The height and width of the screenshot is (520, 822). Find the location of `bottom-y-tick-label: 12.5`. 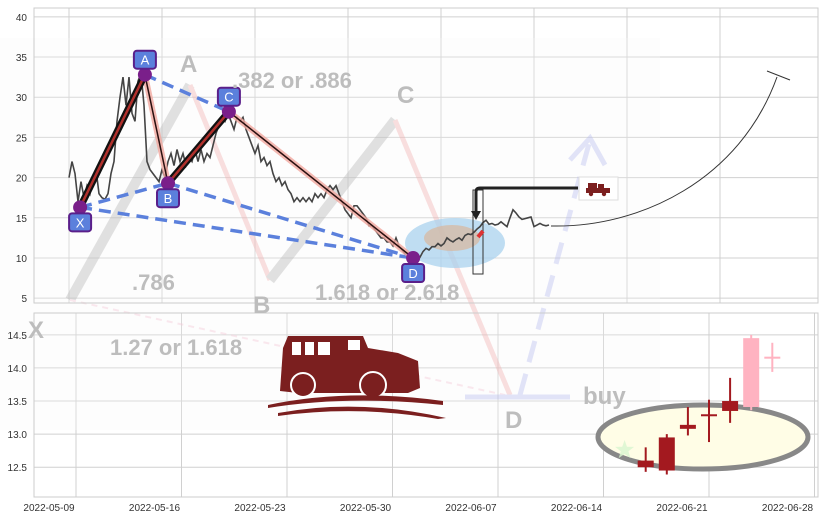

bottom-y-tick-label: 12.5 is located at coordinates (18, 468).